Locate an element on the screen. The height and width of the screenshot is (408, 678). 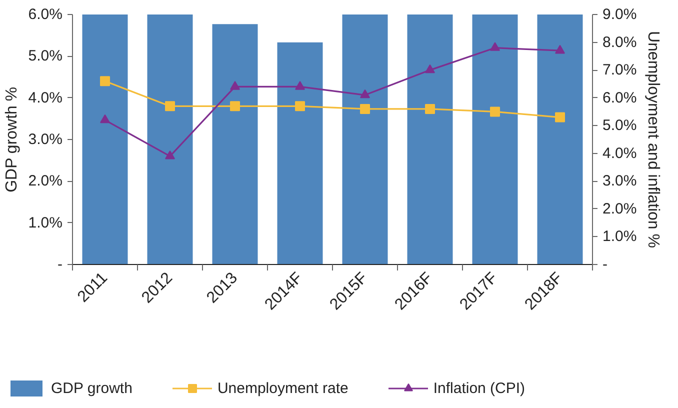
y-axis-title: GDP growth % is located at coordinates (11, 139).